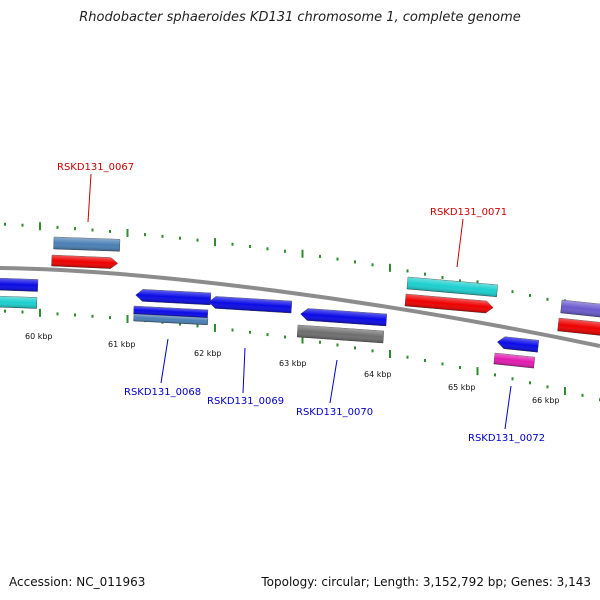  Describe the element at coordinates (173, 297) in the screenshot. I see `gene-0068-upper` at that location.